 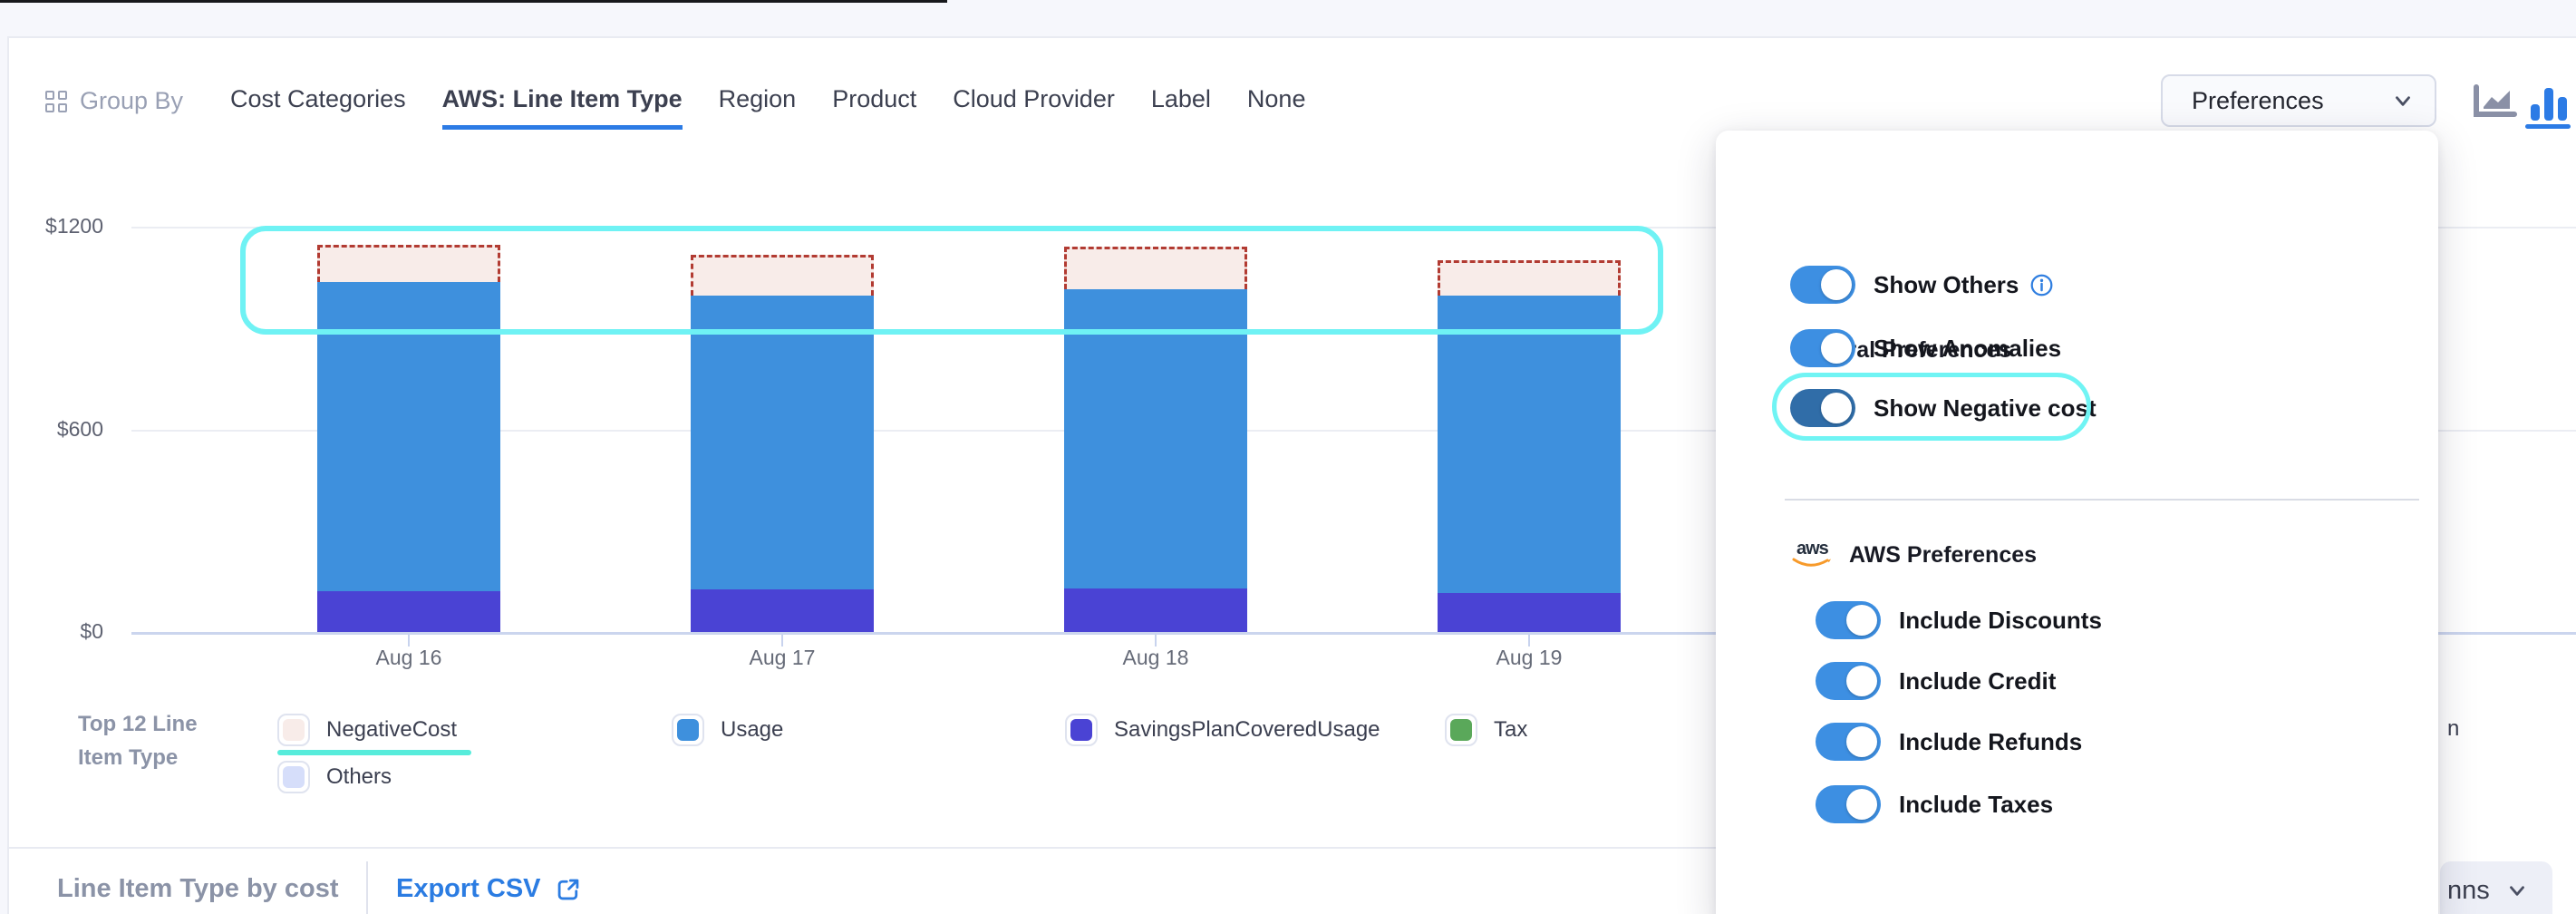 What do you see at coordinates (782, 657) in the screenshot?
I see `x-axis-label: Aug 17` at bounding box center [782, 657].